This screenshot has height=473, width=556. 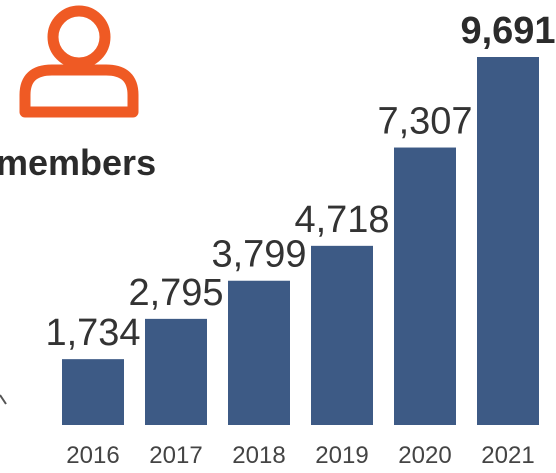 What do you see at coordinates (175, 293) in the screenshot?
I see `value-label-2017: 2,795` at bounding box center [175, 293].